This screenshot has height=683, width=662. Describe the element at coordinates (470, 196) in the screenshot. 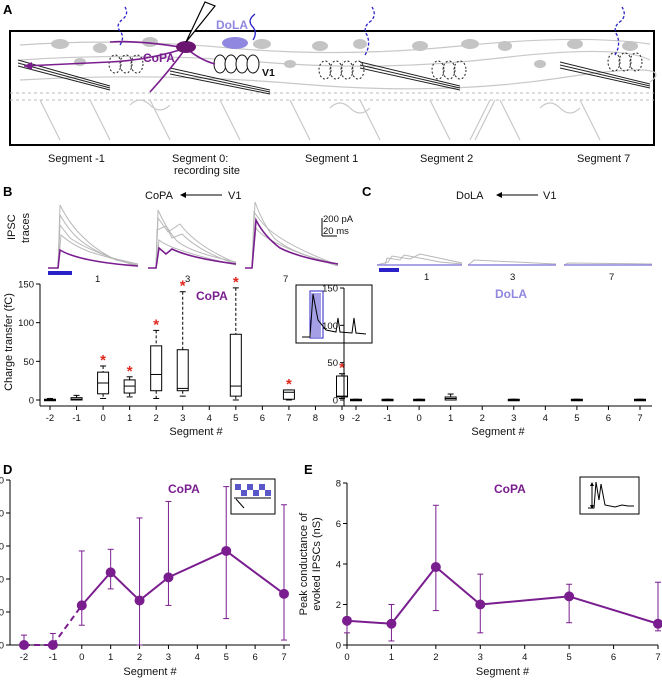

I see `title-dola: DoLA` at that location.